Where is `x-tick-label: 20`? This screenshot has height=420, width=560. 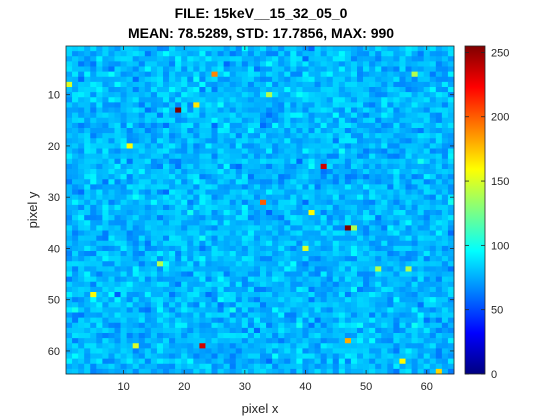 x-tick-label: 20 is located at coordinates (184, 387).